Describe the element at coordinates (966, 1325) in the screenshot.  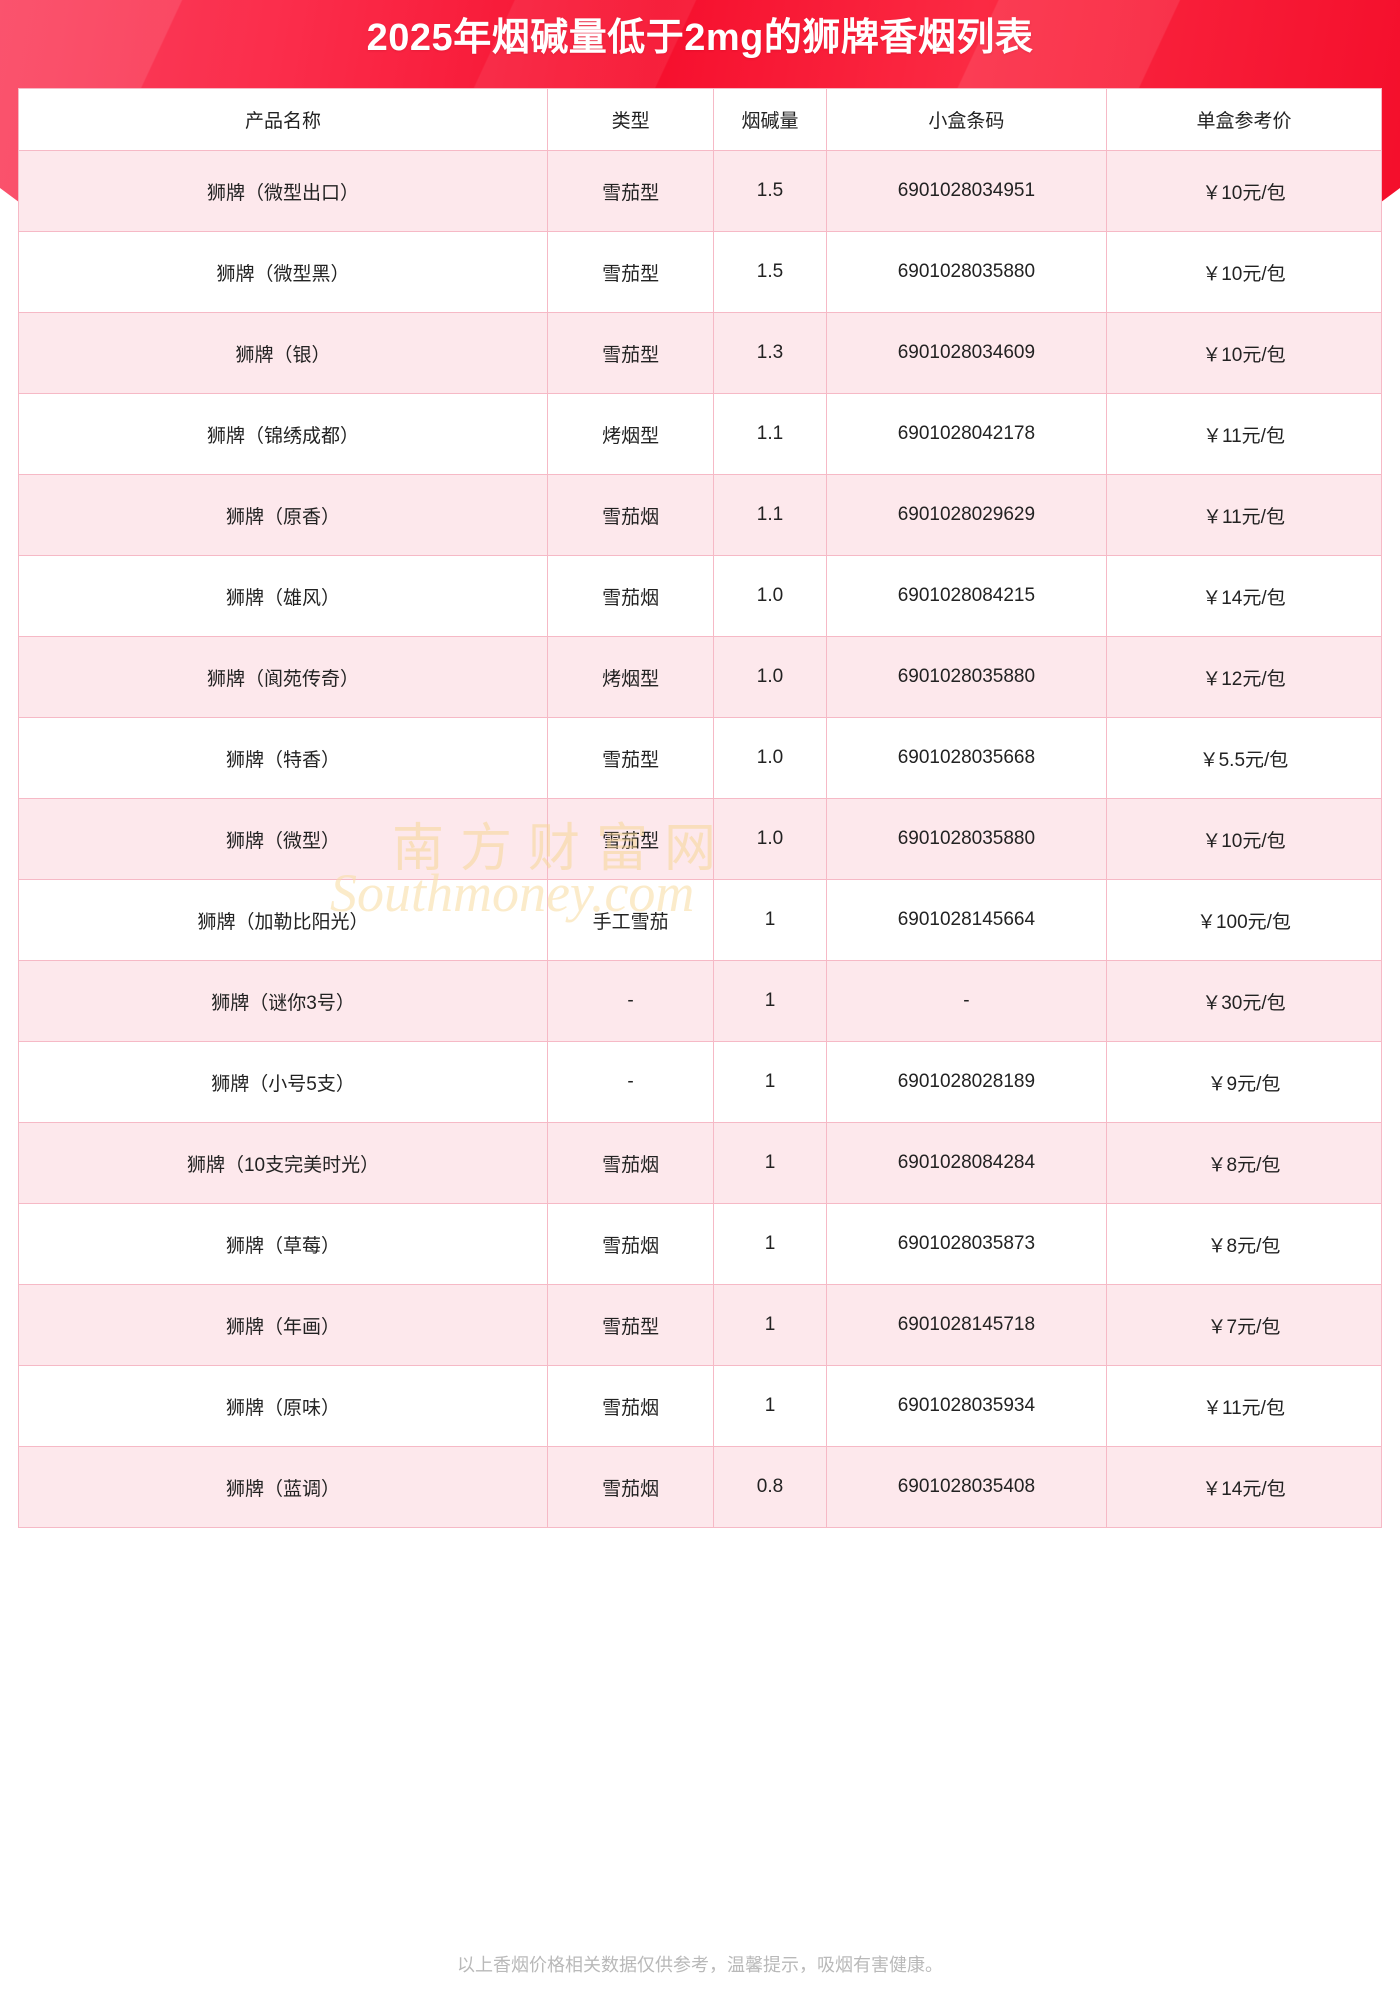
I see `barcode-cell: 6901028145718` at that location.